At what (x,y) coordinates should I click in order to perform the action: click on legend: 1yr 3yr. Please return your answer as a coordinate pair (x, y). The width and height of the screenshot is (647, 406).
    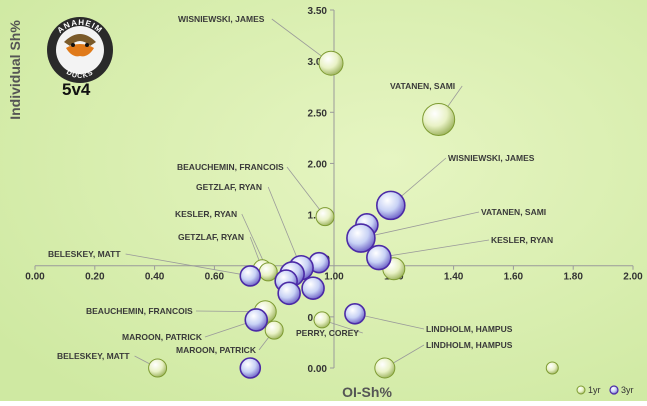
    Looking at the image, I should click on (605, 390).